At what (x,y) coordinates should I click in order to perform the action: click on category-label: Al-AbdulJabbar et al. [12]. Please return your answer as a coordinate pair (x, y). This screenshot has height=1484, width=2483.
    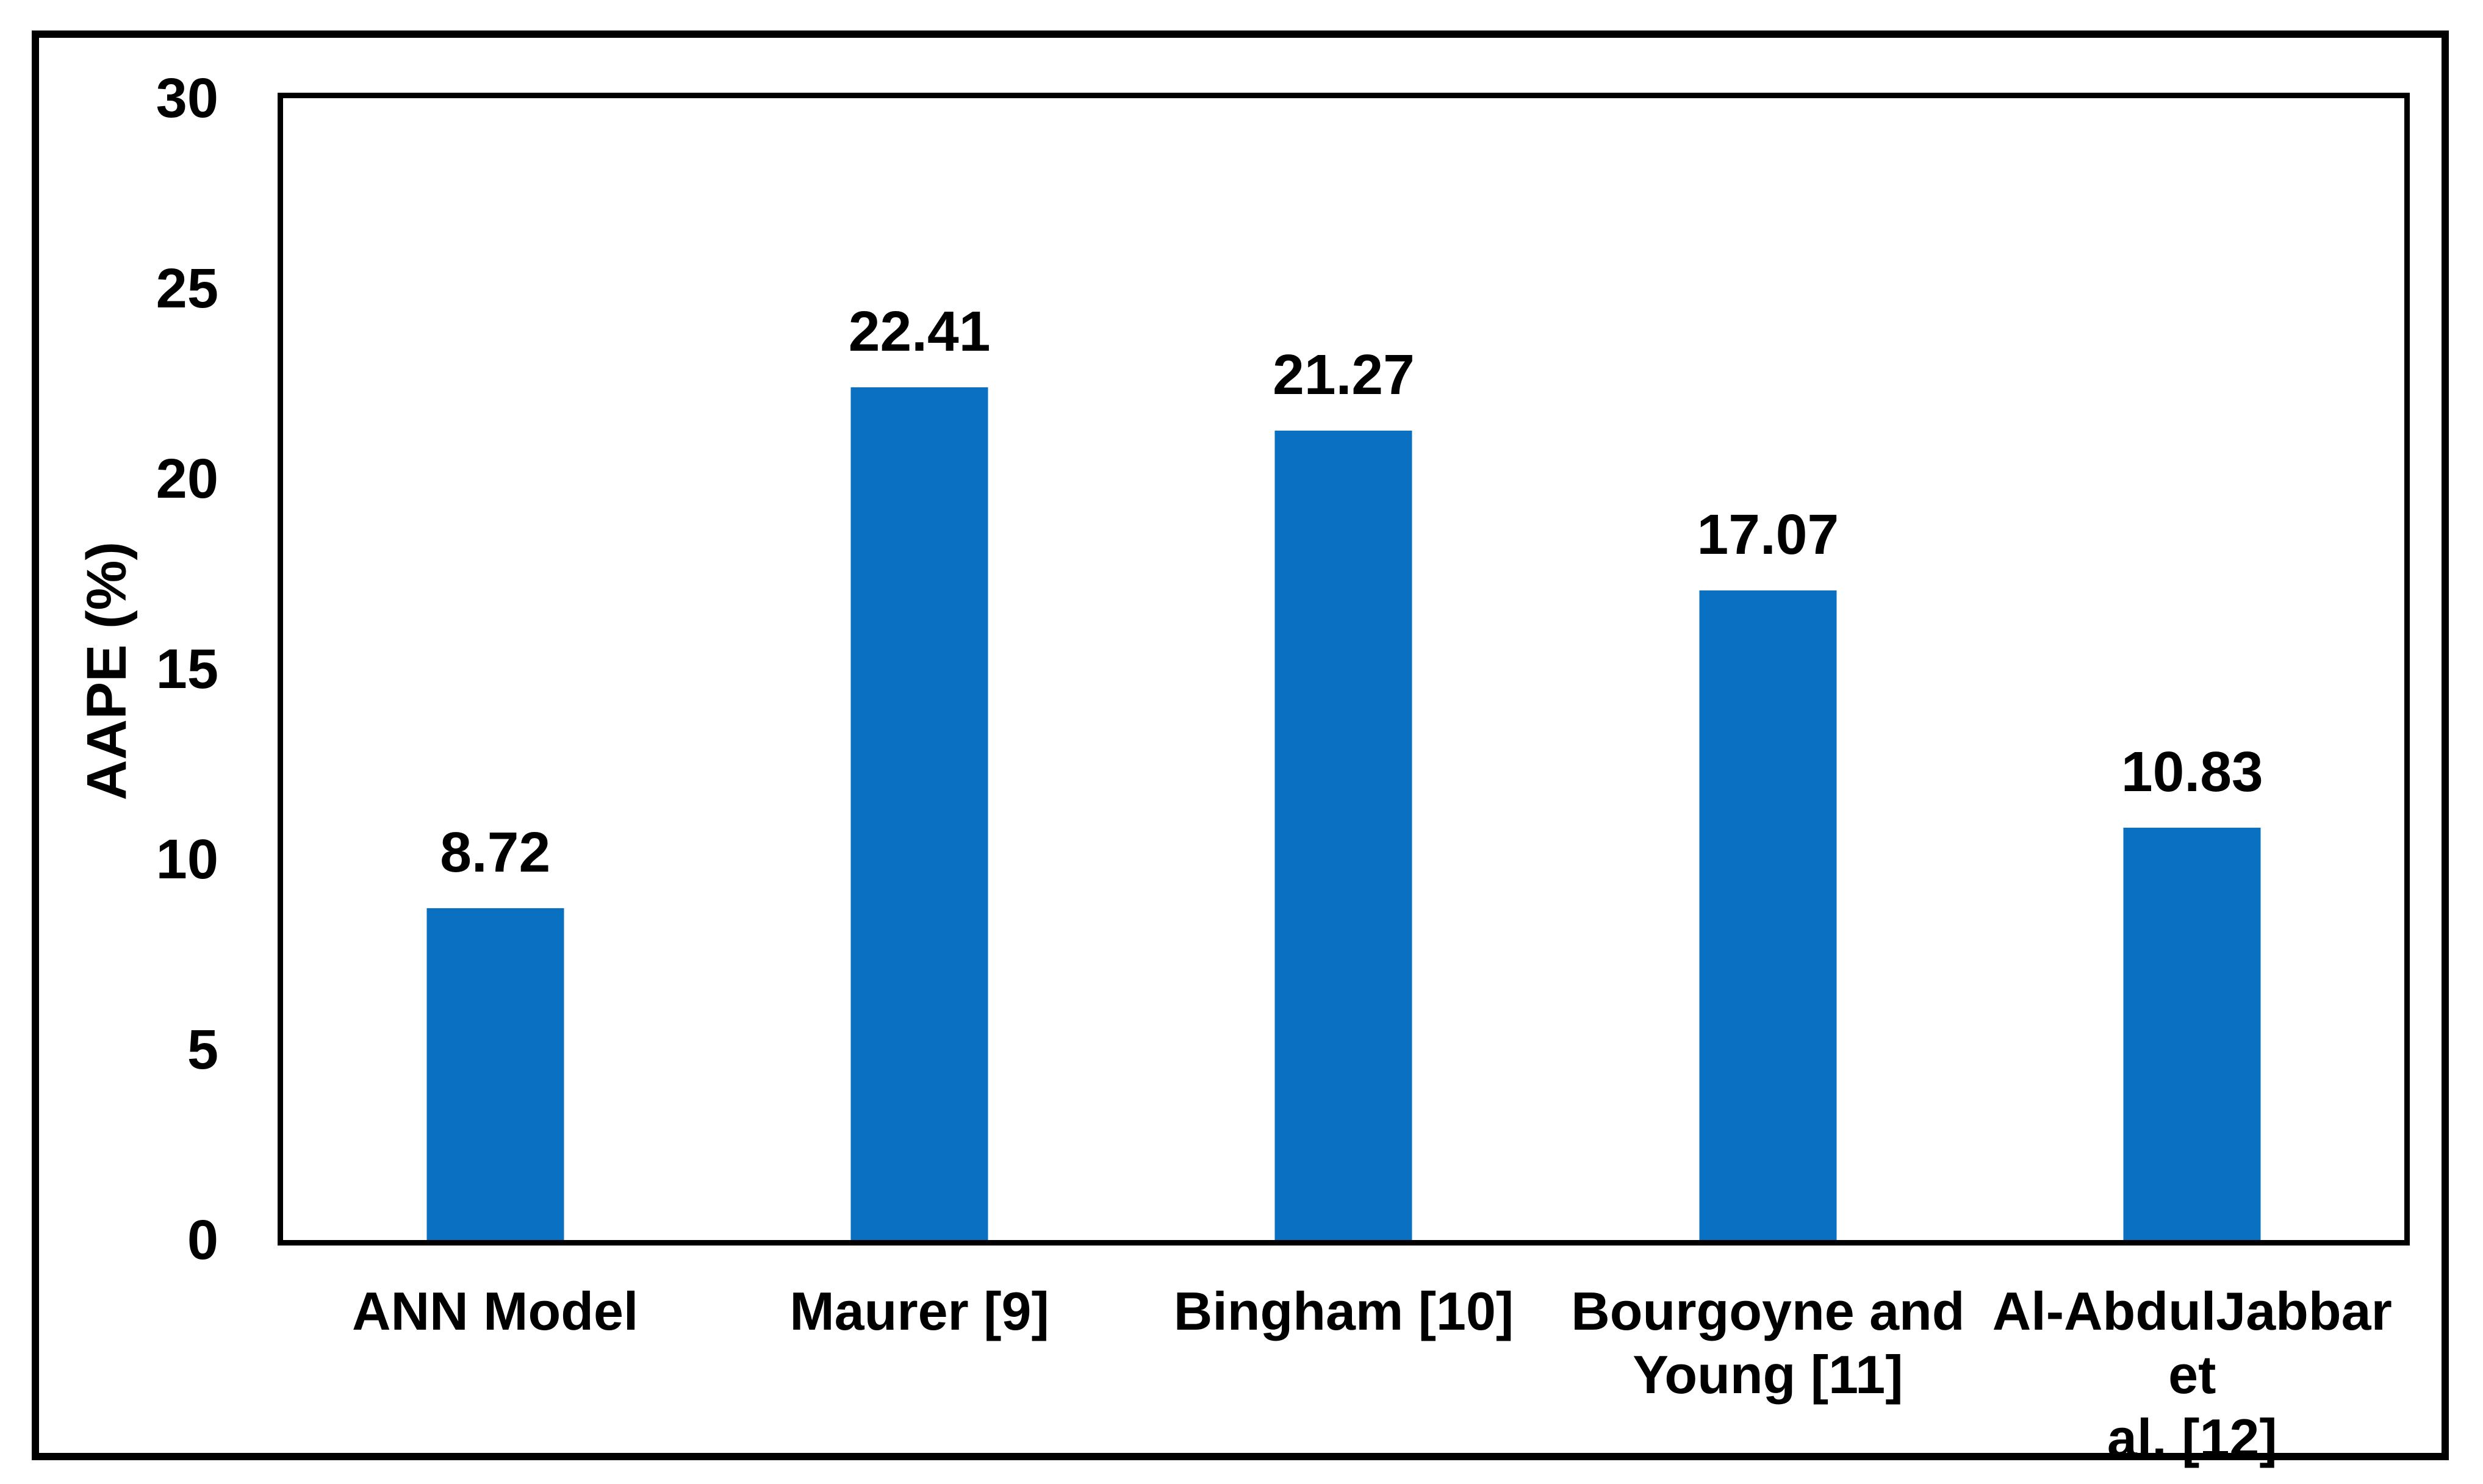
    Looking at the image, I should click on (2192, 1374).